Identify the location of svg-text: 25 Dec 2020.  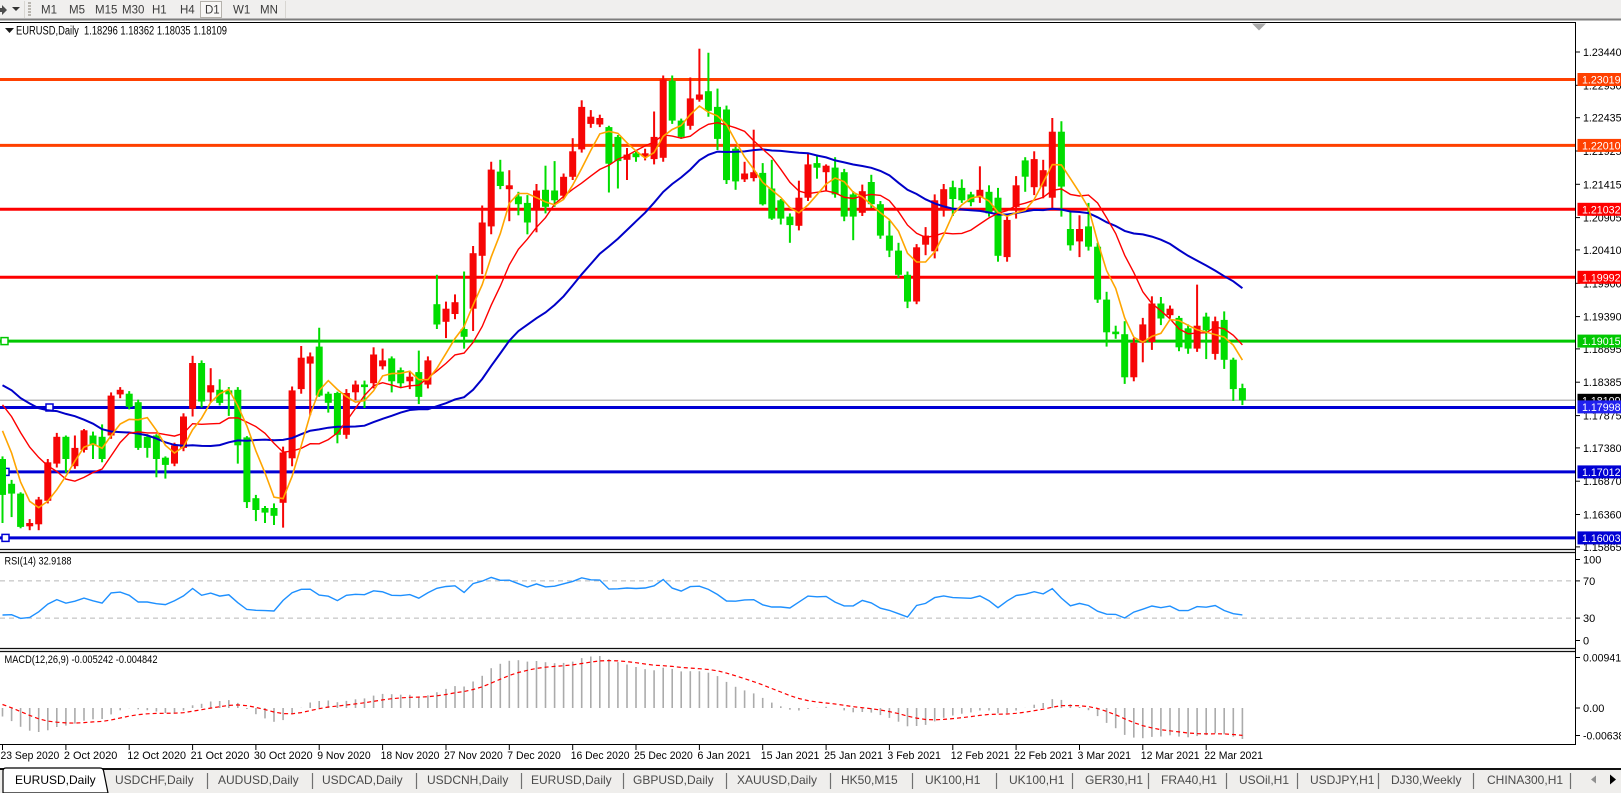
(663, 756).